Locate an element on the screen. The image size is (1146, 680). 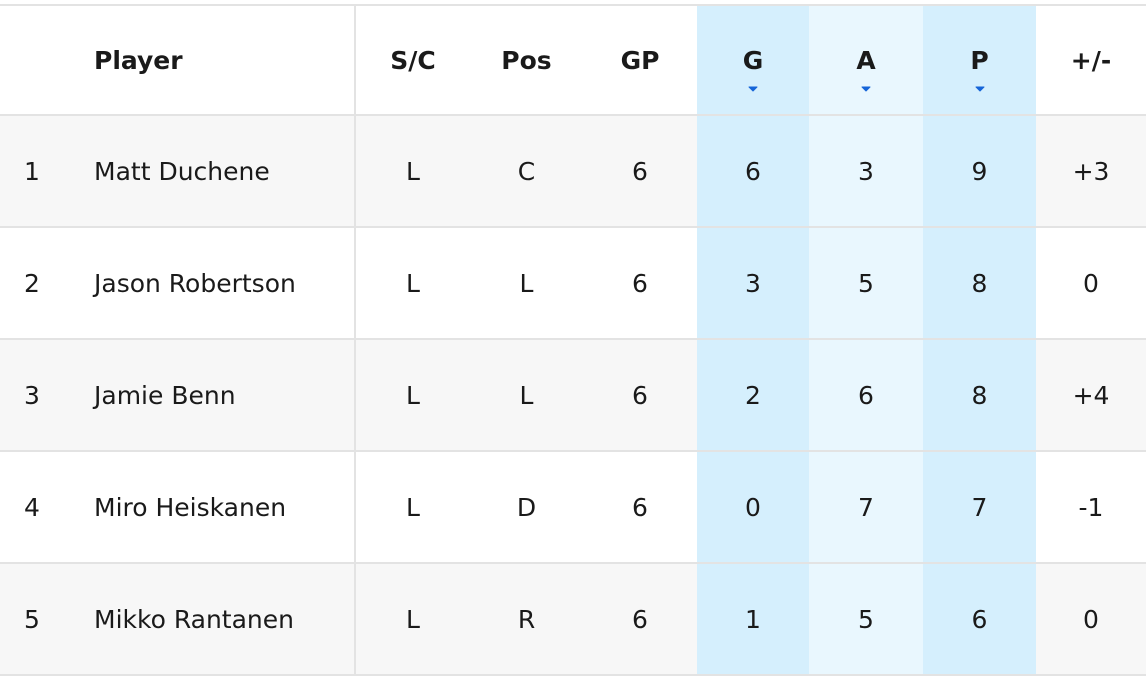
cell: +4 is located at coordinates (1091, 395).